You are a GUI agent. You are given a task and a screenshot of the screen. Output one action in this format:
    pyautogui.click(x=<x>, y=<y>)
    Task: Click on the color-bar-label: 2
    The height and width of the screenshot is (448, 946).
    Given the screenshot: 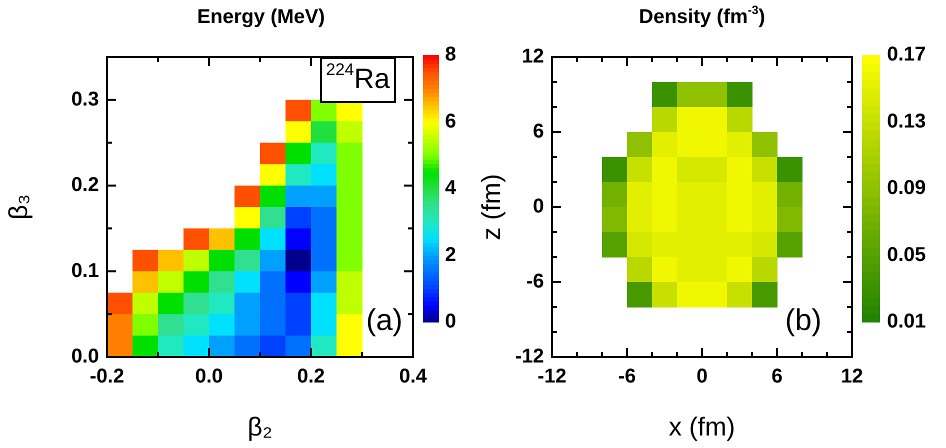 What is the action you would take?
    pyautogui.click(x=450, y=255)
    